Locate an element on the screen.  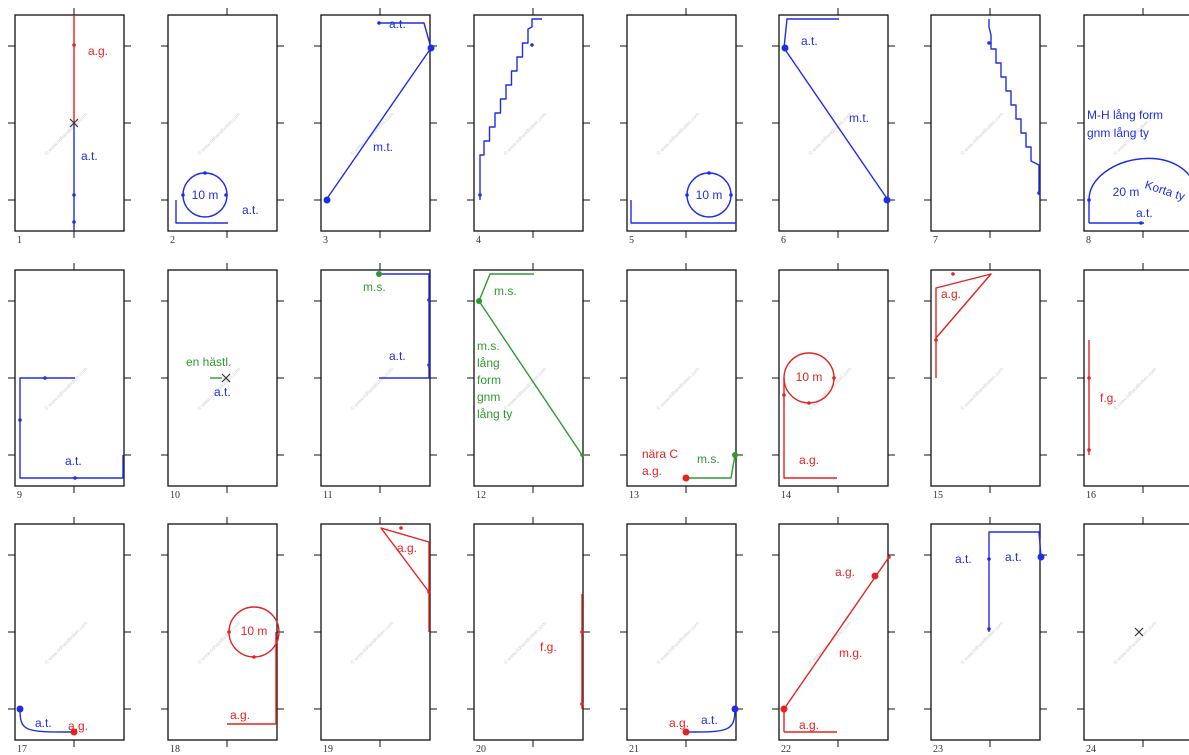
figure-label: 20 m is located at coordinates (1126, 192).